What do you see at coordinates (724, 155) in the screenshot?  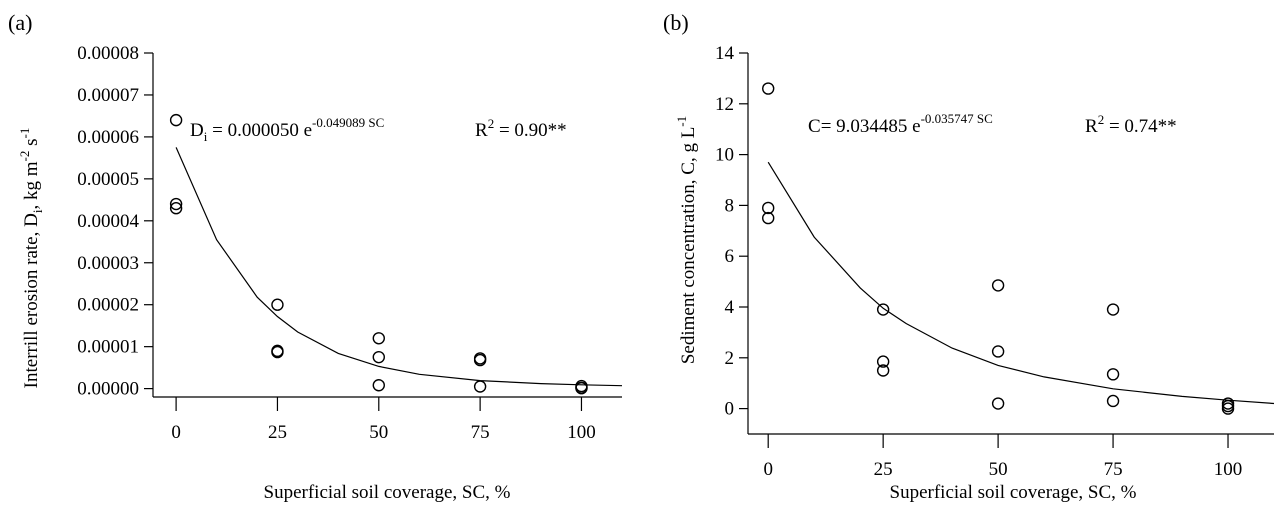 I see `b-y-tick-label: 10` at bounding box center [724, 155].